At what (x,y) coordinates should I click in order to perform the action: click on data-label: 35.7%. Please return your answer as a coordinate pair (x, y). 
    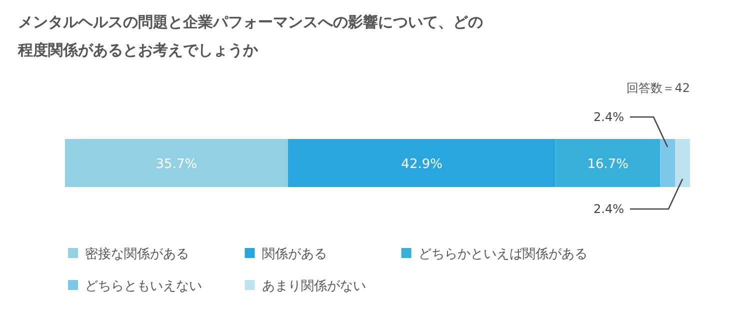
    Looking at the image, I should click on (177, 164).